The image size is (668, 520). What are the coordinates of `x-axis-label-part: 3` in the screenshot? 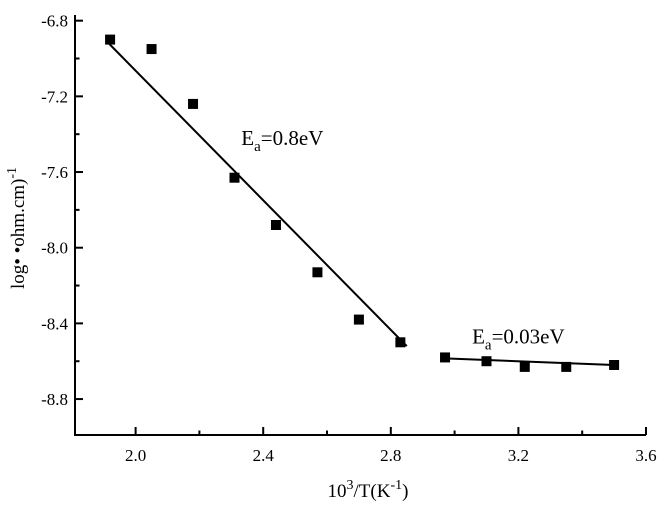 It's located at (350, 485).